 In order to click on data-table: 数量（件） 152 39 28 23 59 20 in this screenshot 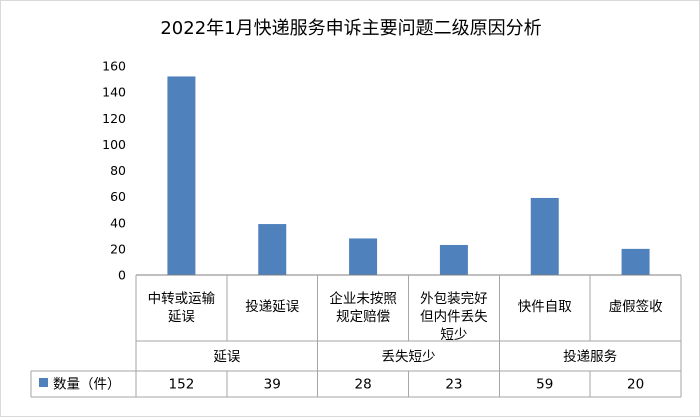, I will do `click(356, 384)`.